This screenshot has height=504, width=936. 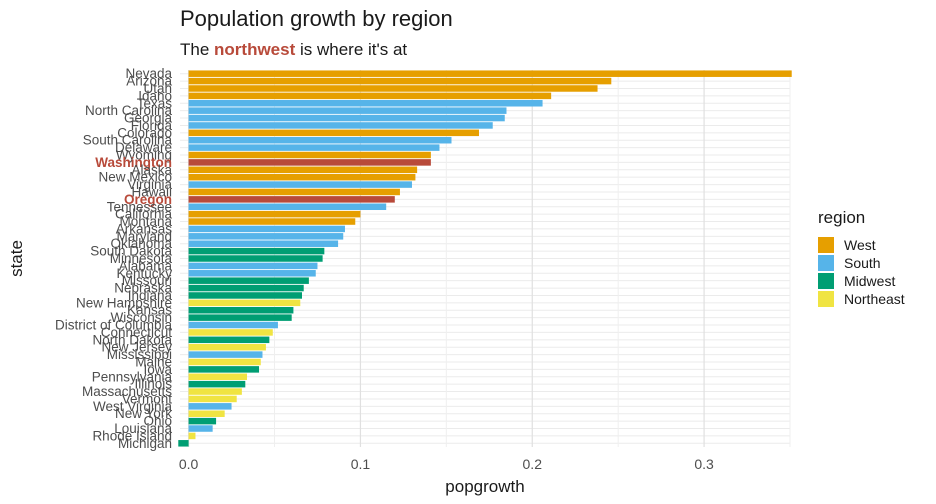 I want to click on bar-iowa, so click(x=224, y=369).